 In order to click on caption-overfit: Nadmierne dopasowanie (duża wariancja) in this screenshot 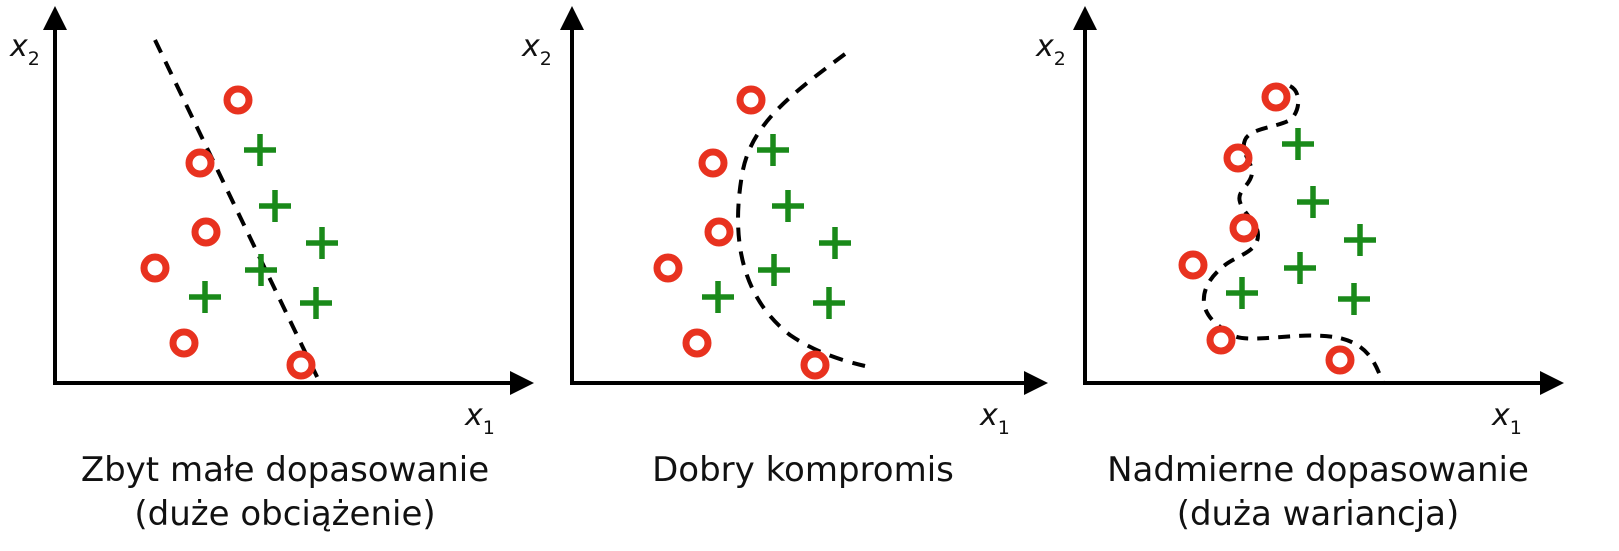, I will do `click(1318, 492)`.